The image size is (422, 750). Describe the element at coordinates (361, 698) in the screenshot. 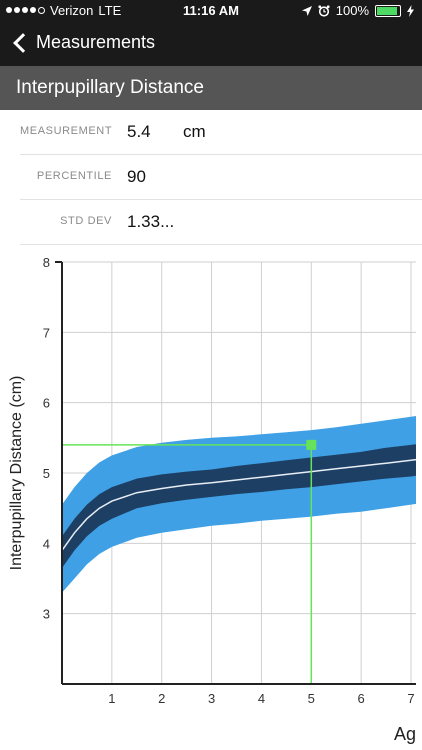

I see `x-tick-label-6: 6` at that location.